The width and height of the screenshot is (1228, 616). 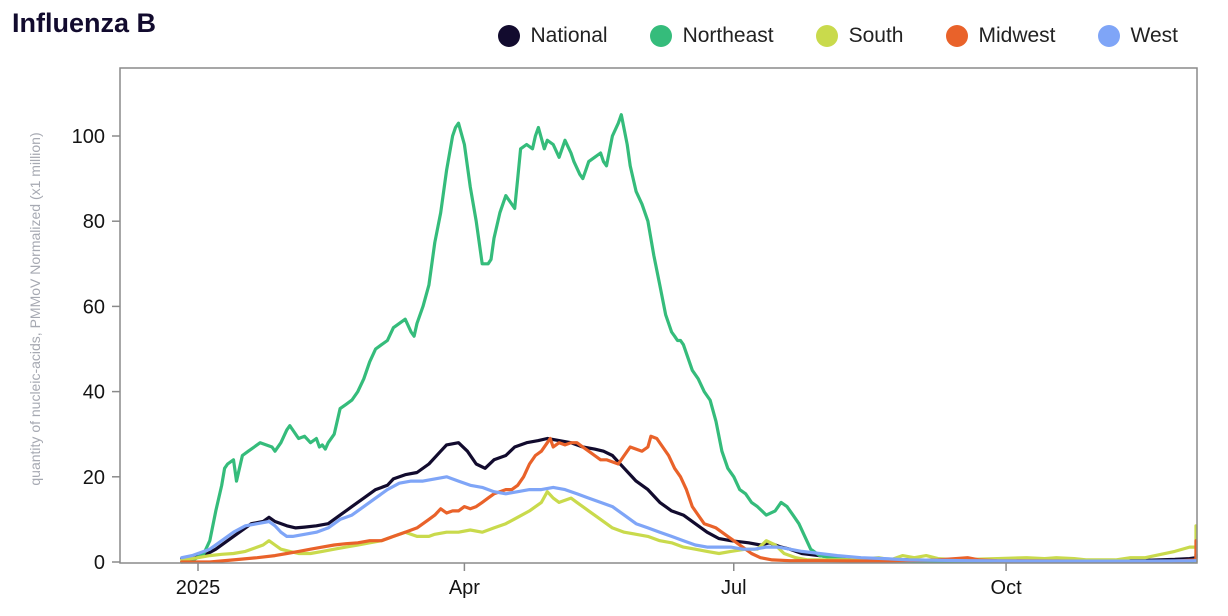 What do you see at coordinates (956, 36) in the screenshot?
I see `legend-swatch-midwest` at bounding box center [956, 36].